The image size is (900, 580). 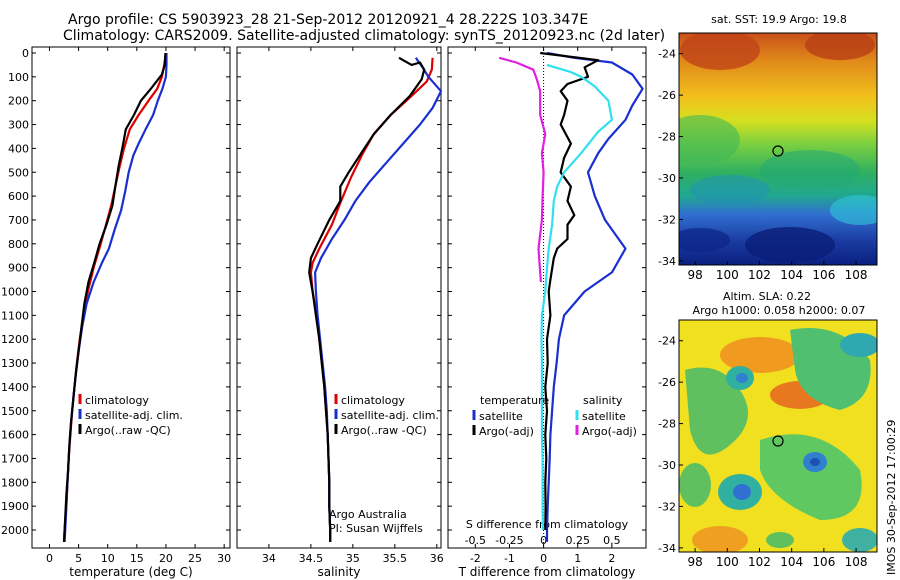 What do you see at coordinates (224, 558) in the screenshot?
I see `x-tick-label: 30` at bounding box center [224, 558].